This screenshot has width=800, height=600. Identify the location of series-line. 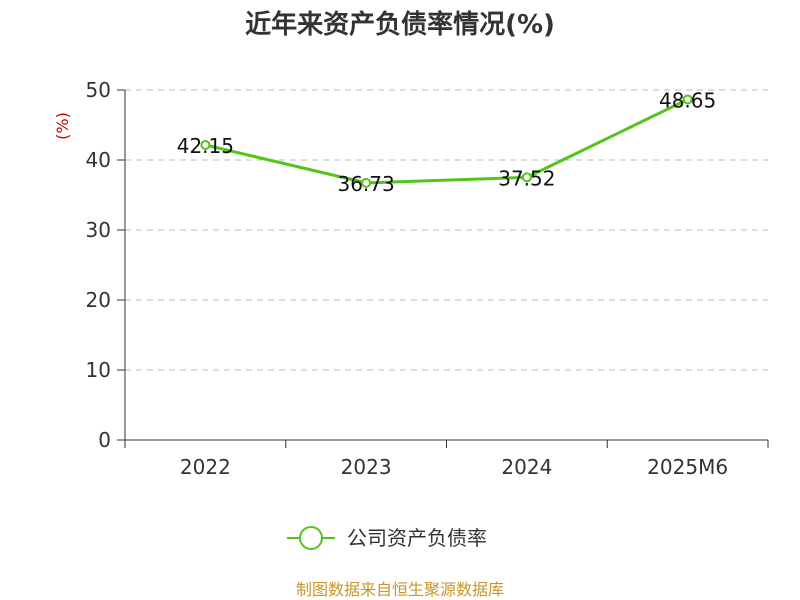
(447, 141).